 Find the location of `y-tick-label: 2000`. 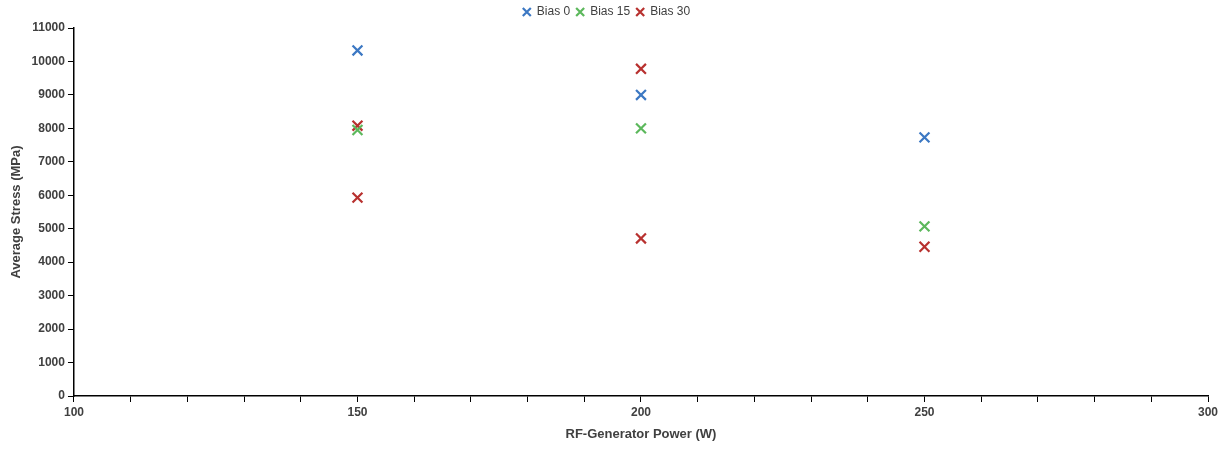

y-tick-label: 2000 is located at coordinates (52, 328).